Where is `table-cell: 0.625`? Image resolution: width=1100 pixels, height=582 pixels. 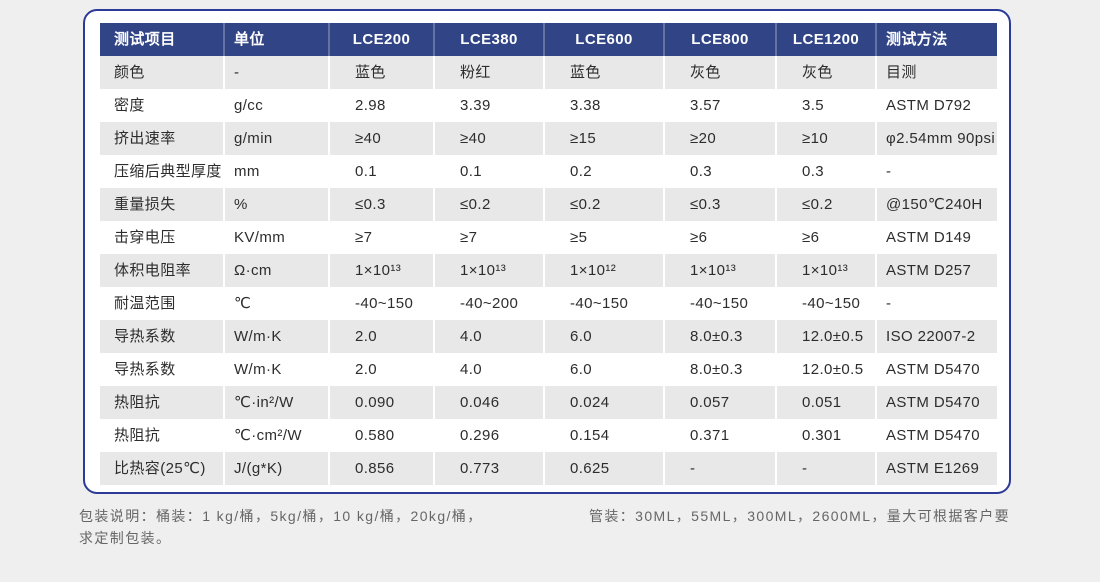
table-cell: 0.625 is located at coordinates (605, 468).